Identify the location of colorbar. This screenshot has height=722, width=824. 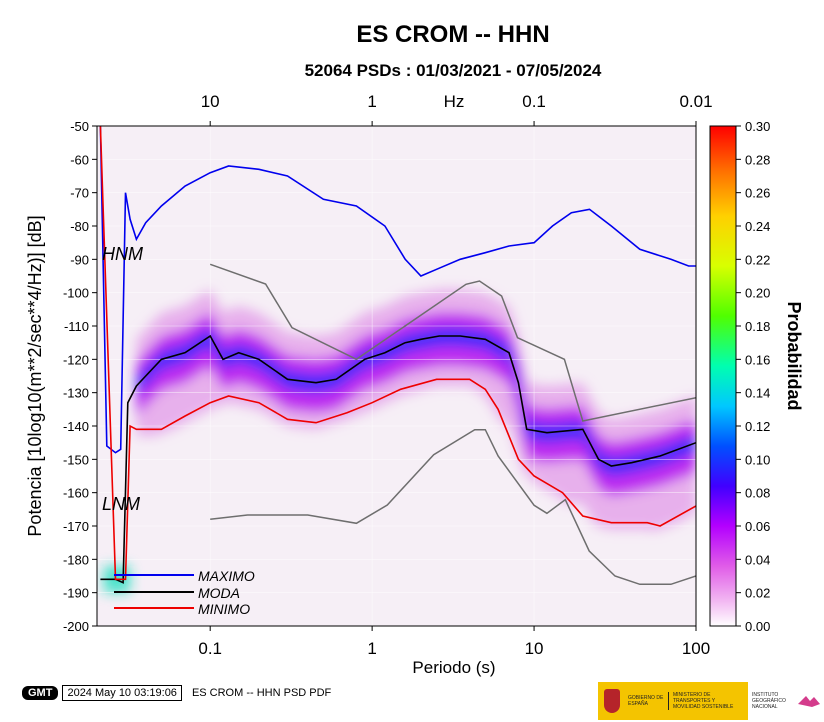
(723, 376).